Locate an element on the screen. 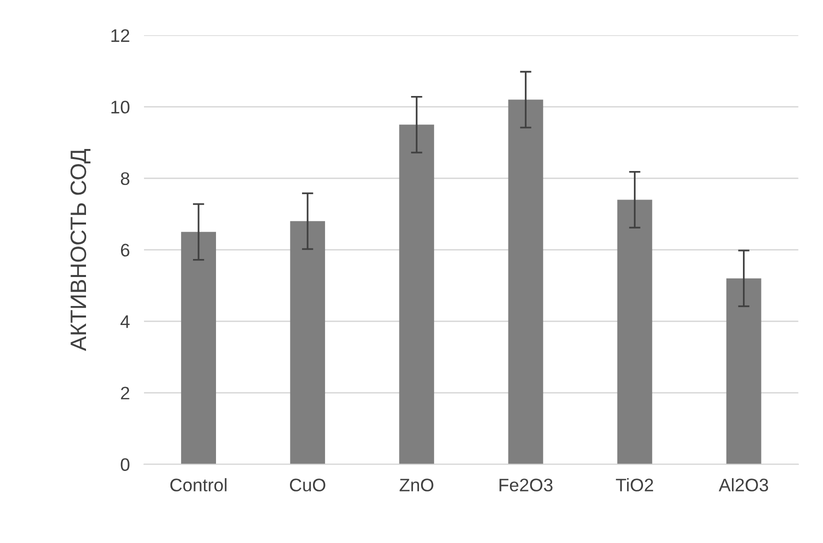  y-tick-label: 6 is located at coordinates (125, 250).